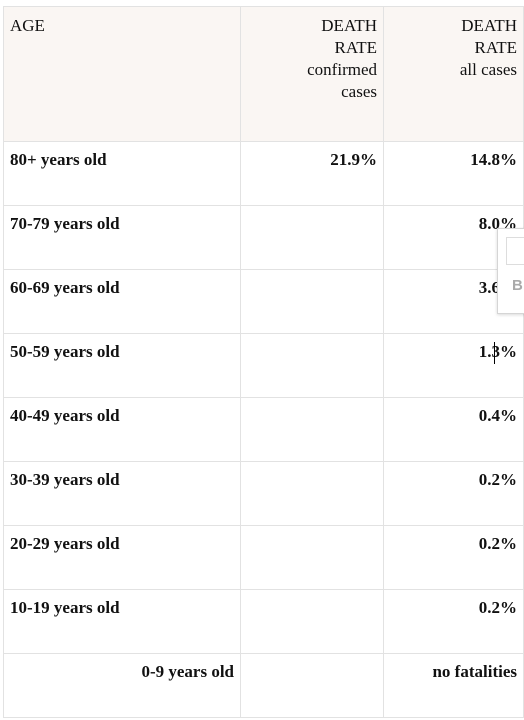  What do you see at coordinates (510, 271) in the screenshot?
I see `popup: B` at bounding box center [510, 271].